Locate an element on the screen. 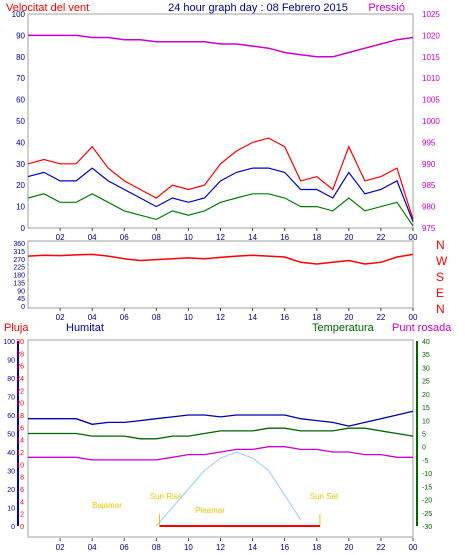  rain-y-tick-label: 12 is located at coordinates (20, 453).